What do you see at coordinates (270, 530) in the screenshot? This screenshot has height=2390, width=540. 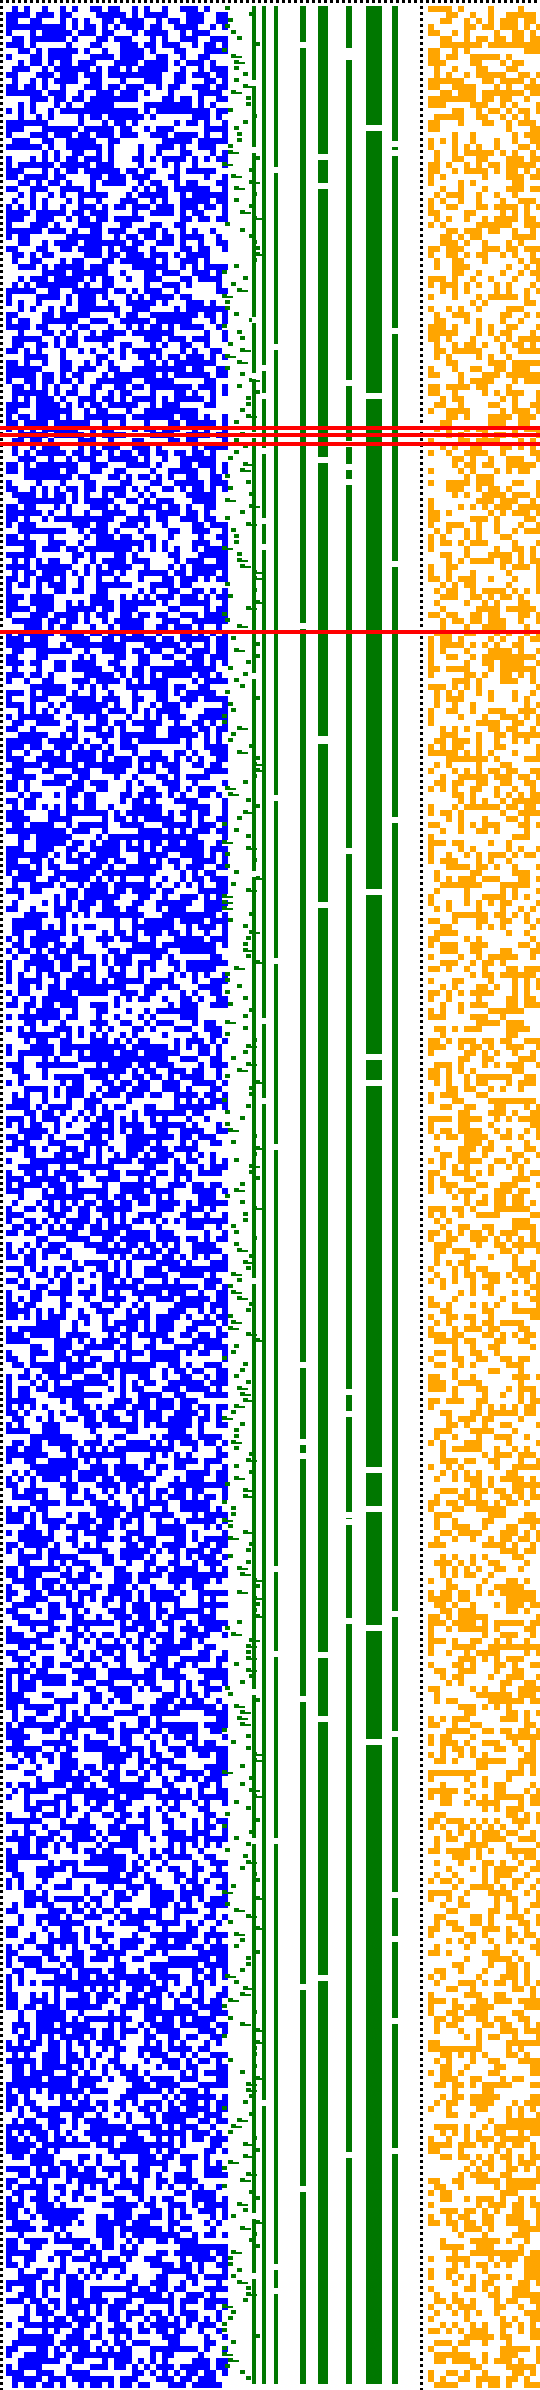 I see `red-highlight-lines` at bounding box center [270, 530].